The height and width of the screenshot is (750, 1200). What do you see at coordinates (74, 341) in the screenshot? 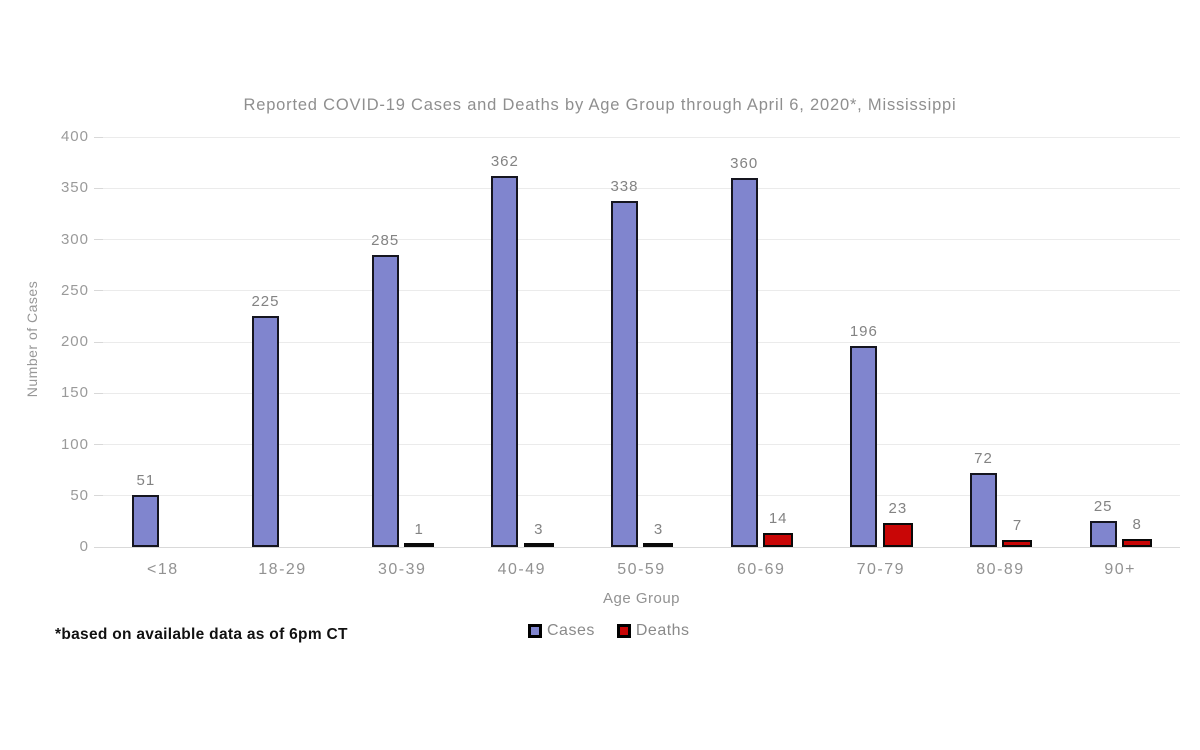
I see `y-tick-label: 200` at bounding box center [74, 341].